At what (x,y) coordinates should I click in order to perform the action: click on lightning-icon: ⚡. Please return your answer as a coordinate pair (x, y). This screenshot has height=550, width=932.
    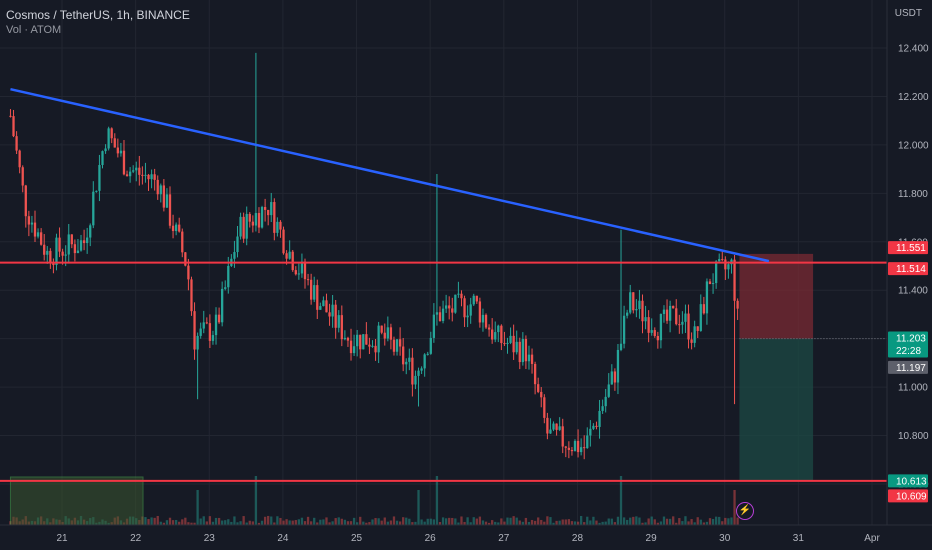
    Looking at the image, I should click on (745, 511).